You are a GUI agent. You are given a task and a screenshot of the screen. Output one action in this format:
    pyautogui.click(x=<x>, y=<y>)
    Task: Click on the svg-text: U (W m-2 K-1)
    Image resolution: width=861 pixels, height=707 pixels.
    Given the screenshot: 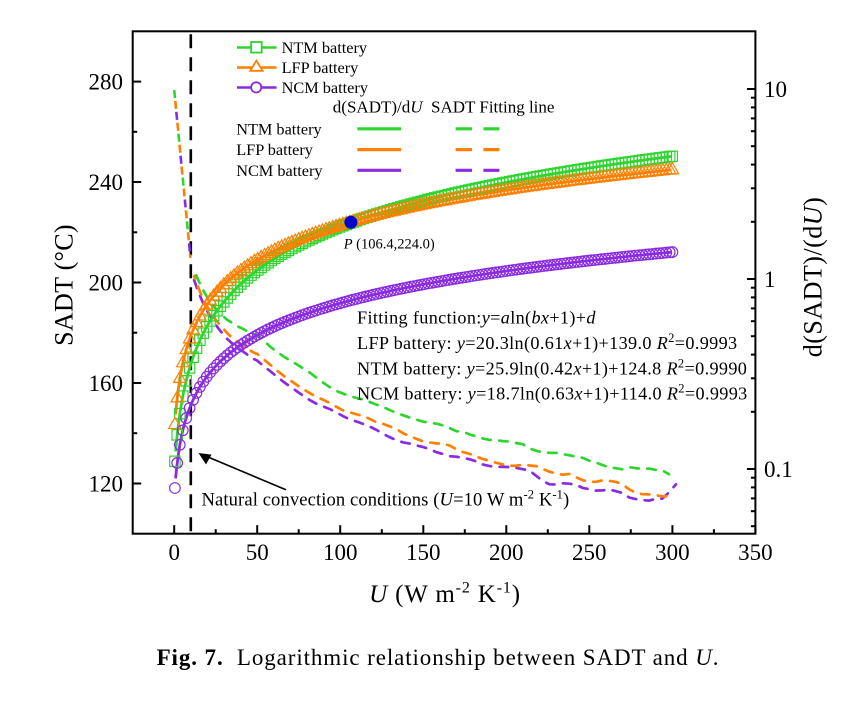 What is the action you would take?
    pyautogui.click(x=445, y=594)
    